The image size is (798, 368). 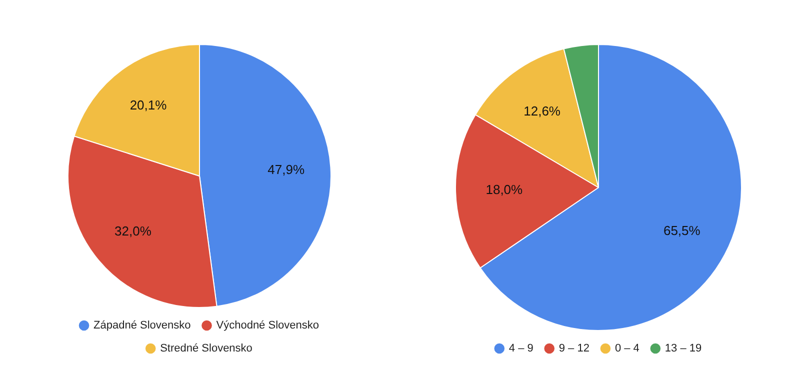 What do you see at coordinates (574, 348) in the screenshot?
I see `legend-label: 9 – 12` at bounding box center [574, 348].